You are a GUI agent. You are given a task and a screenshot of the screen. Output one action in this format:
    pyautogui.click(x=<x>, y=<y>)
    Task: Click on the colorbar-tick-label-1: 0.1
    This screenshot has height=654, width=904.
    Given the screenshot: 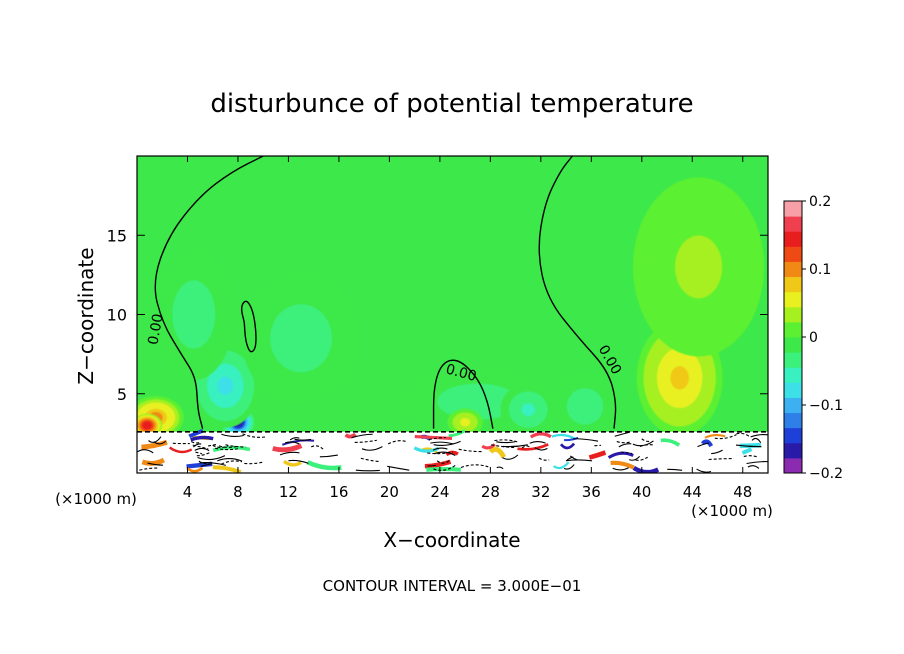 What is the action you would take?
    pyautogui.click(x=820, y=270)
    